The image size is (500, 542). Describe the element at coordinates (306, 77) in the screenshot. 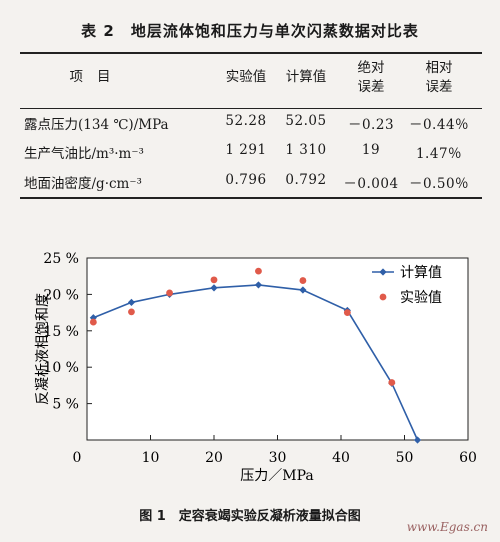

I see `header-calculated: 计算值` at that location.